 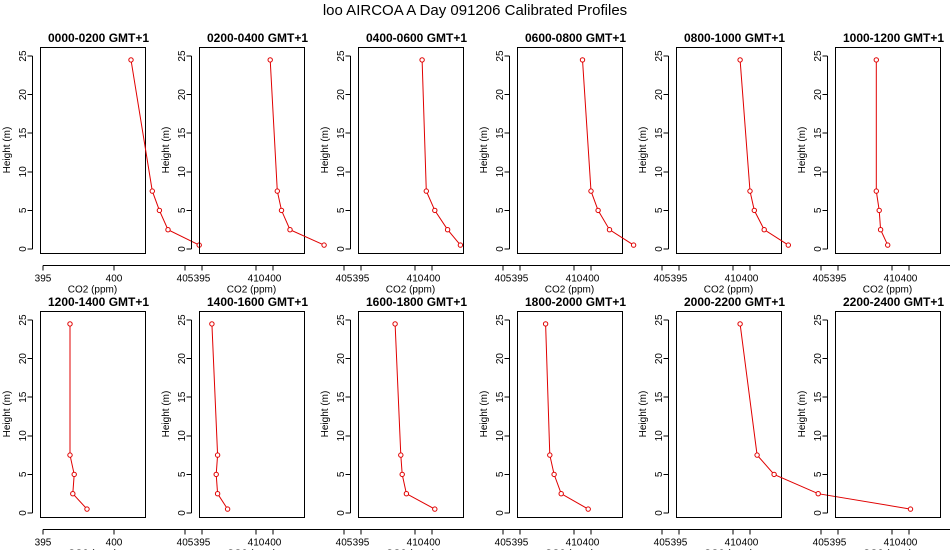 I want to click on panel-title: 2000-2200 GMT+1, so click(x=734, y=302).